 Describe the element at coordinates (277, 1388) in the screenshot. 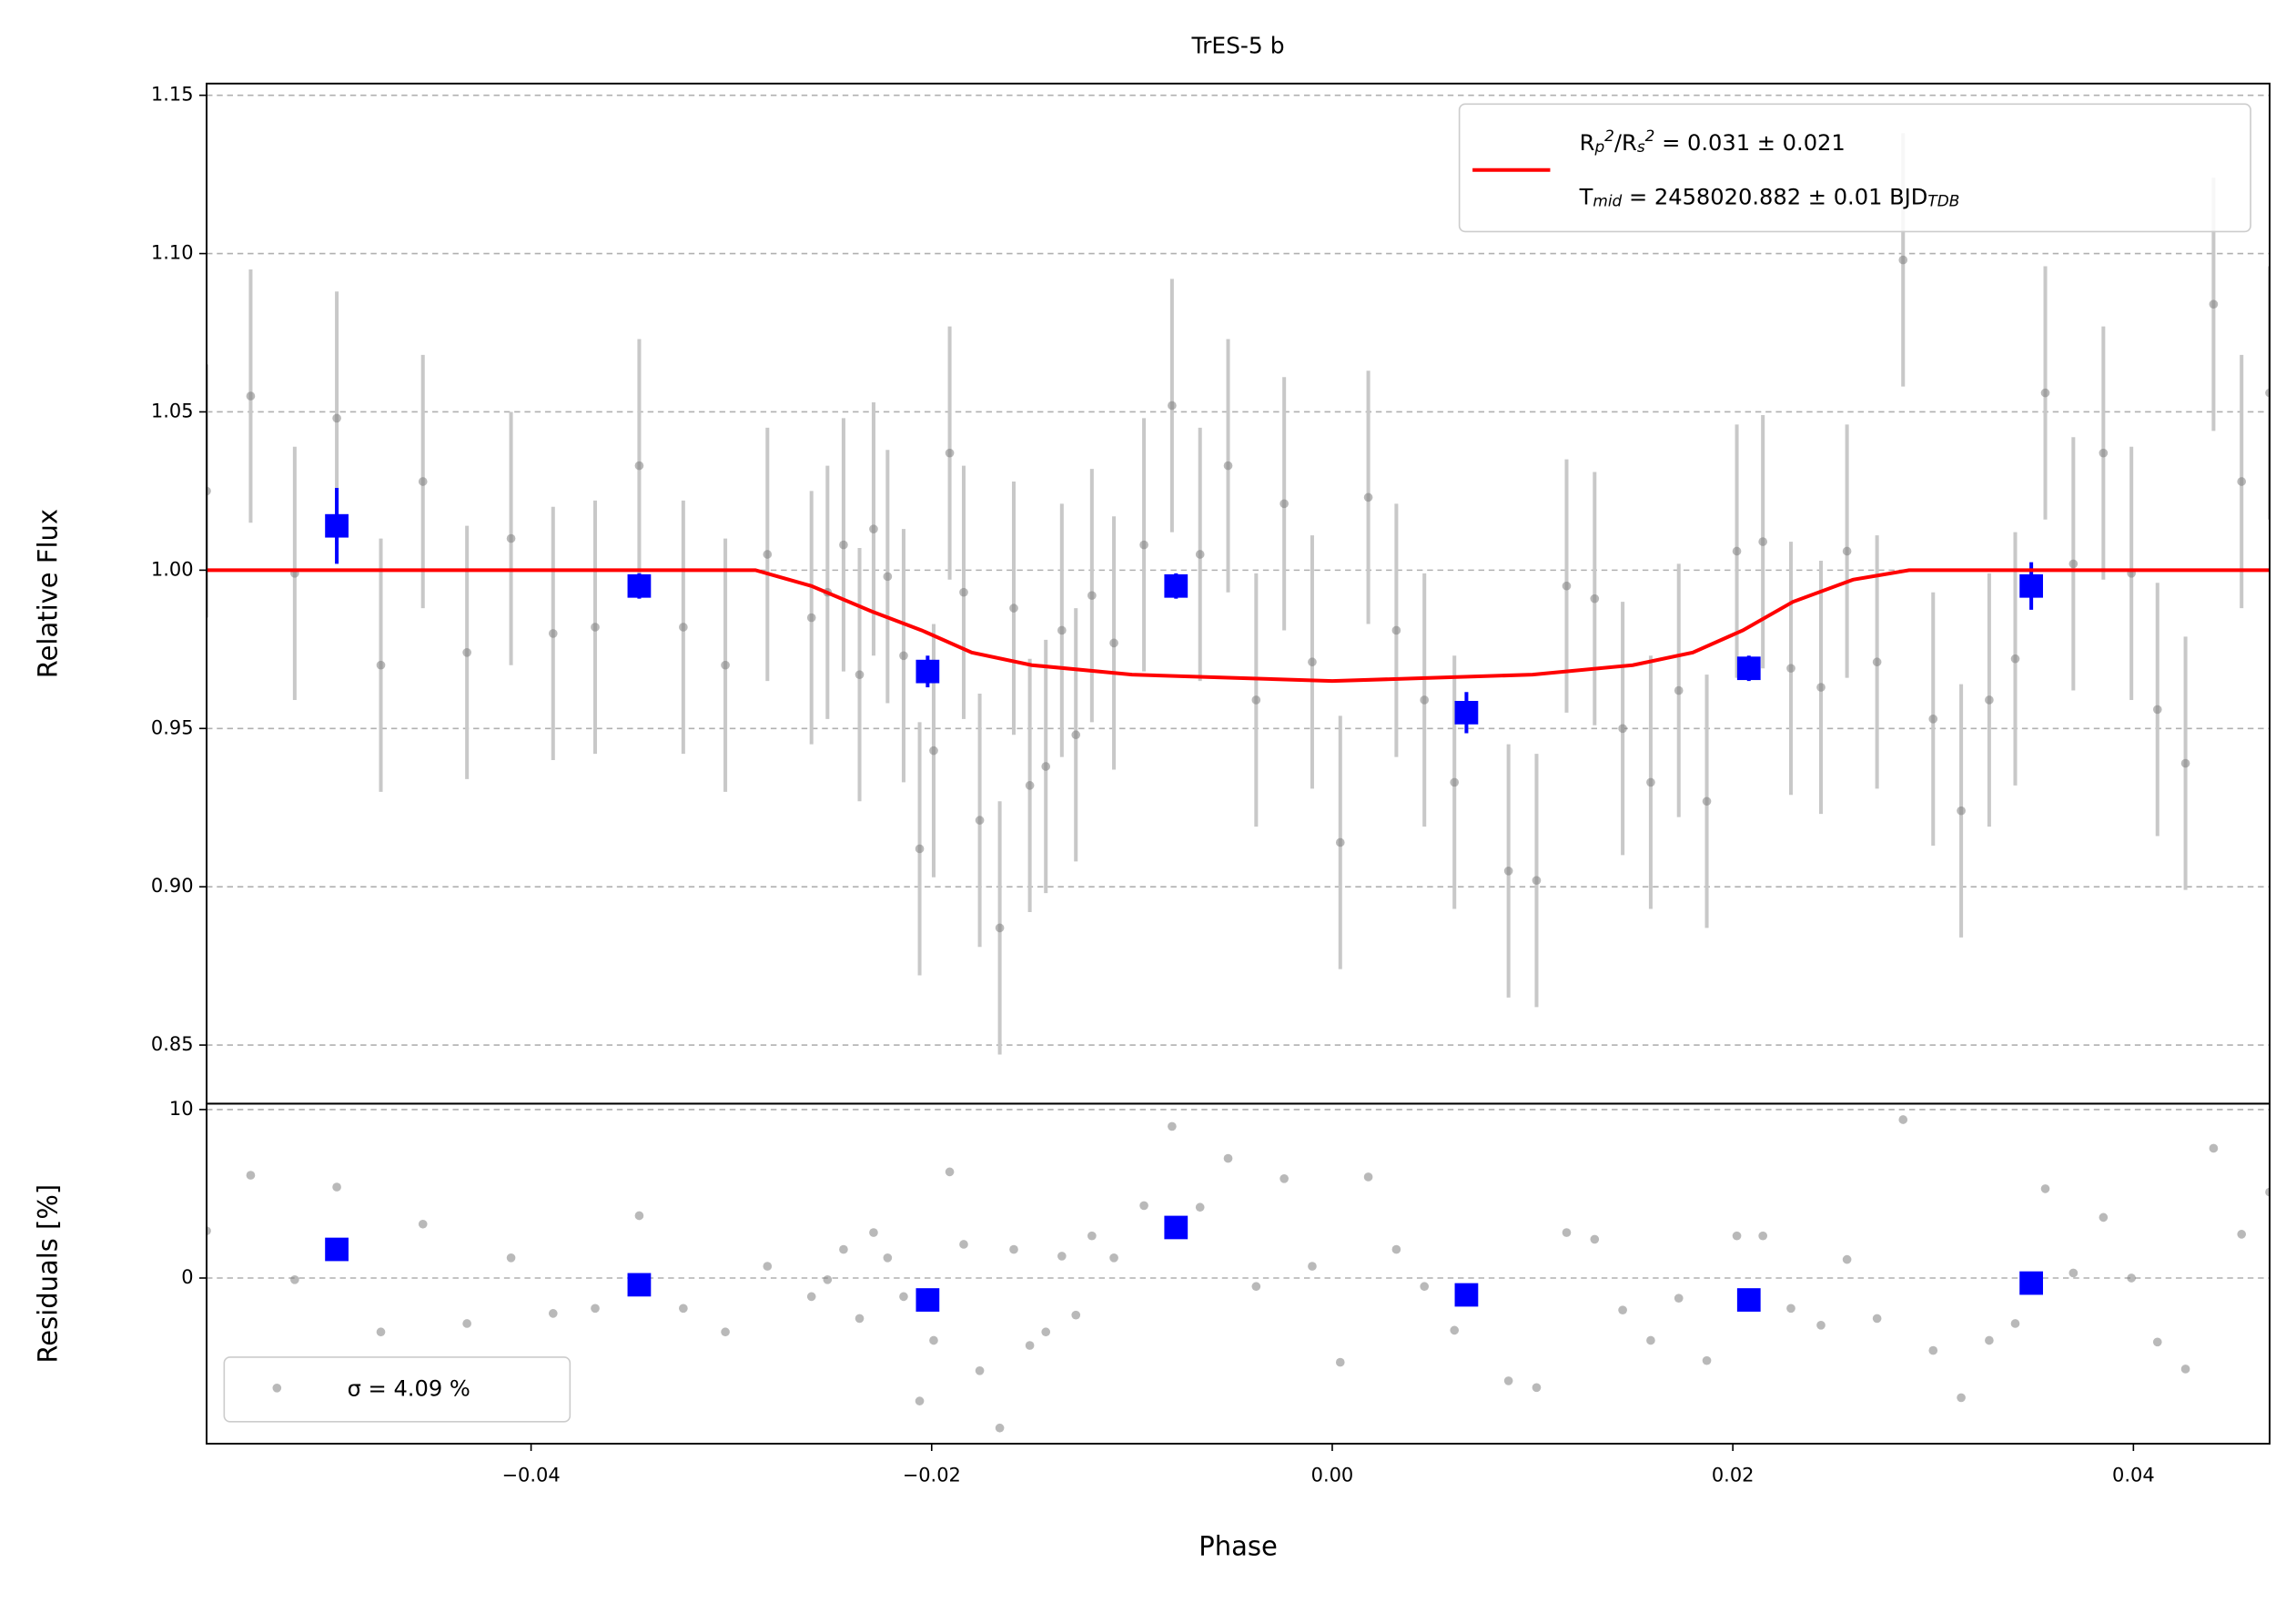

I see `legend-swatch` at that location.